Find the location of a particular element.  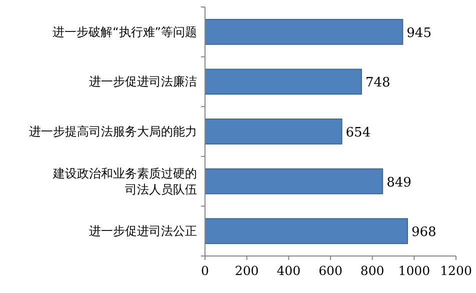

x-tick-label: 200 is located at coordinates (246, 270).